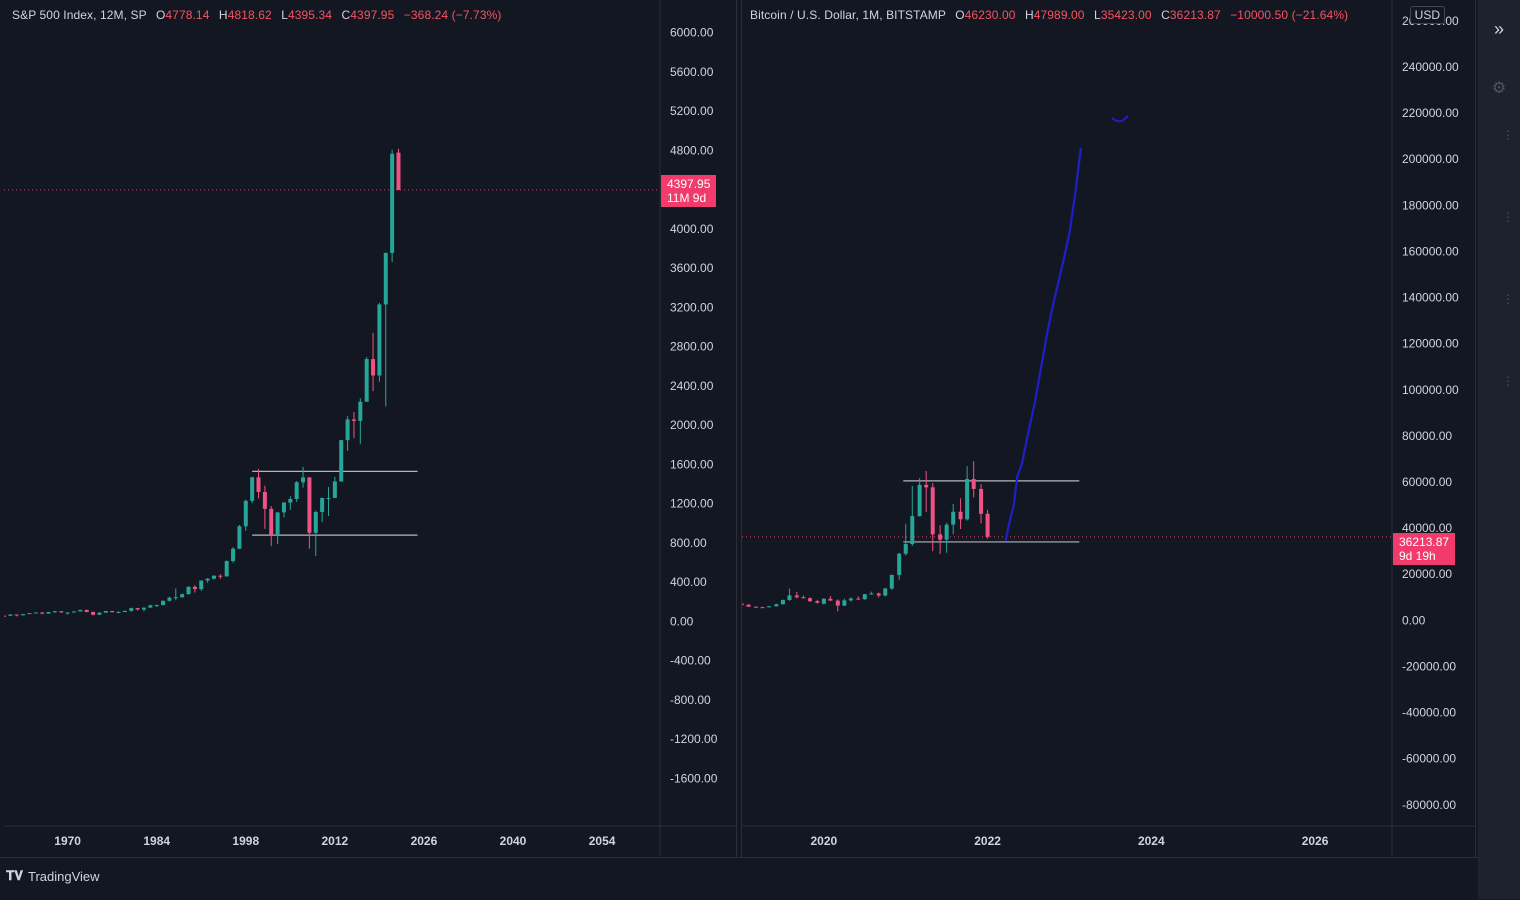 This screenshot has height=900, width=1520. Describe the element at coordinates (1430, 67) in the screenshot. I see `y-axis-tick-label: 240000.00` at that location.